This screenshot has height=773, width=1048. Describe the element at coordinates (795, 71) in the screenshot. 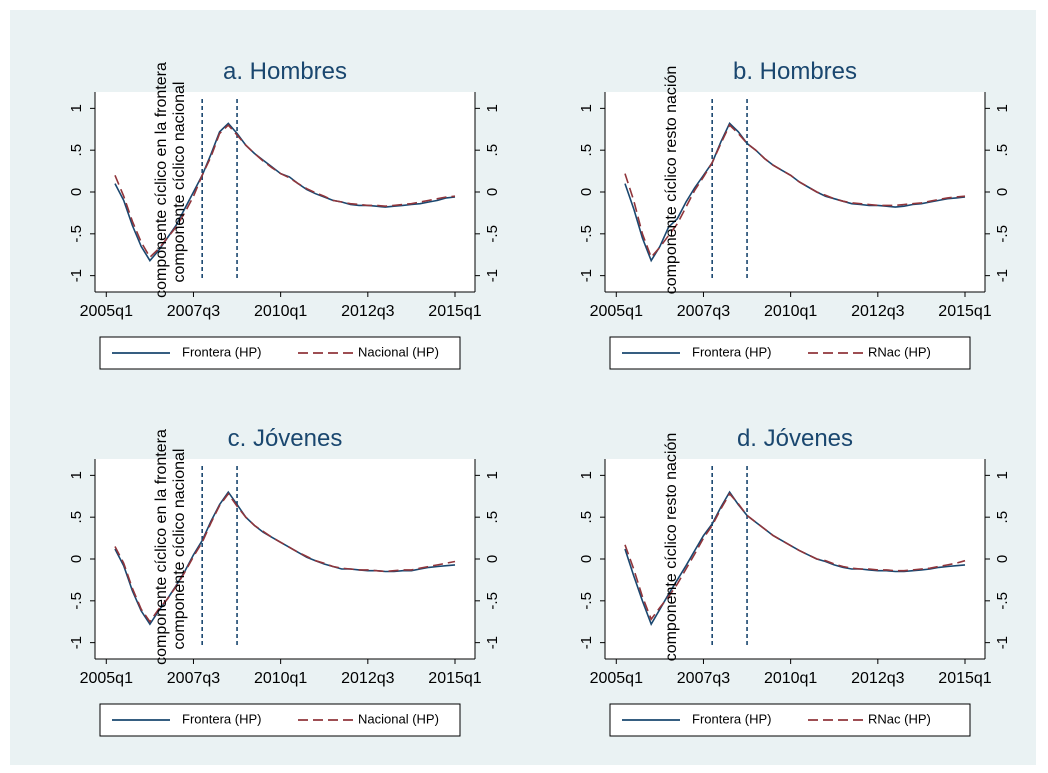

I see `panel-title: b. Hombres` at that location.